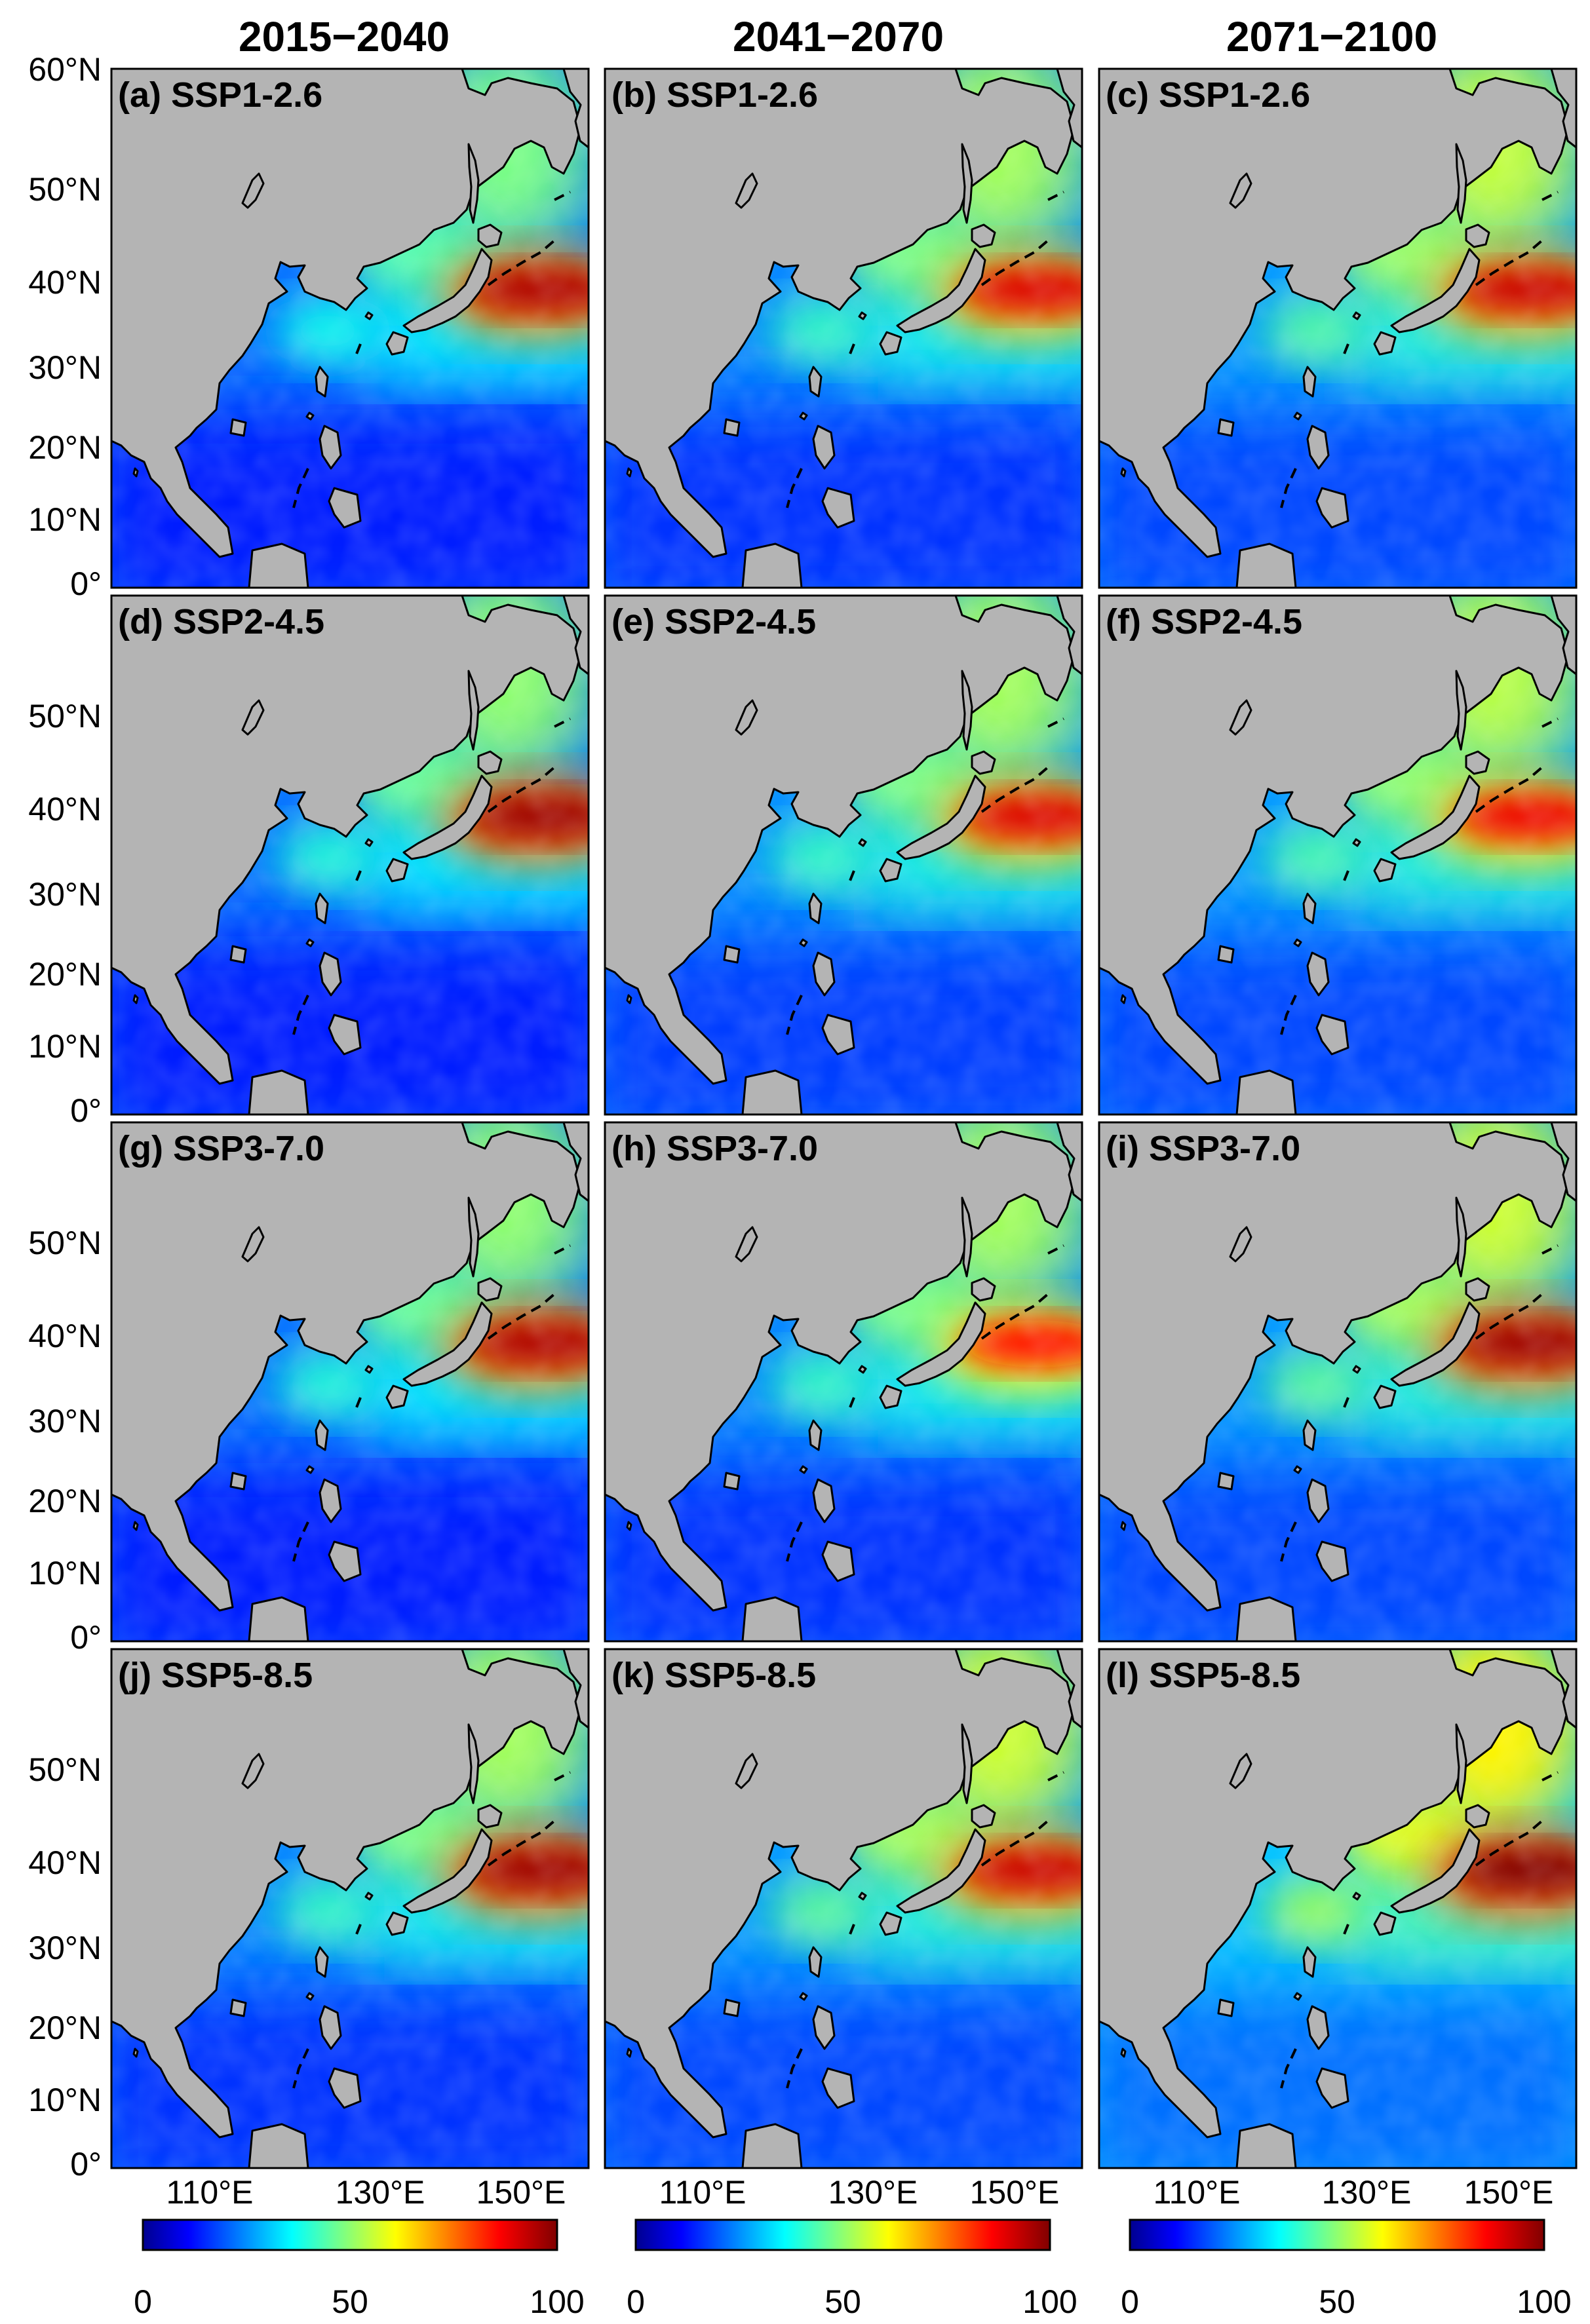 This screenshot has height=2324, width=1590. What do you see at coordinates (86, 584) in the screenshot?
I see `lat-tick-0: 0°` at bounding box center [86, 584].